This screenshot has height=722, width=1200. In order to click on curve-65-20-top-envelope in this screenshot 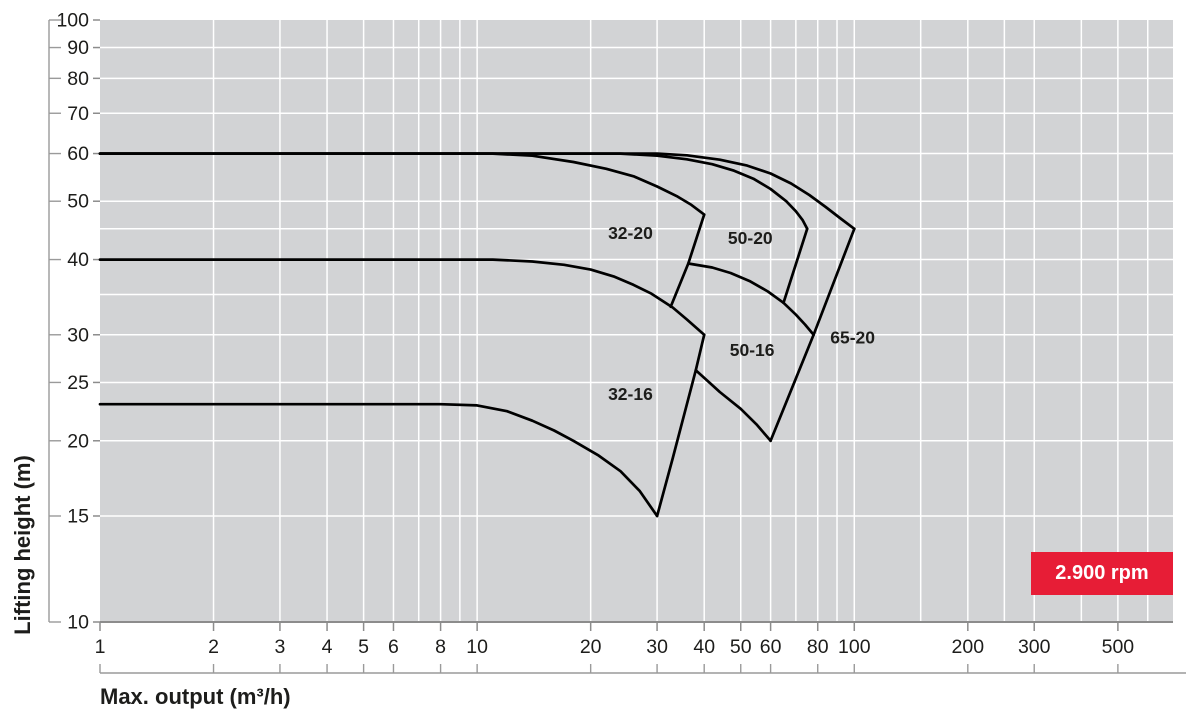, I will do `click(477, 191)`.